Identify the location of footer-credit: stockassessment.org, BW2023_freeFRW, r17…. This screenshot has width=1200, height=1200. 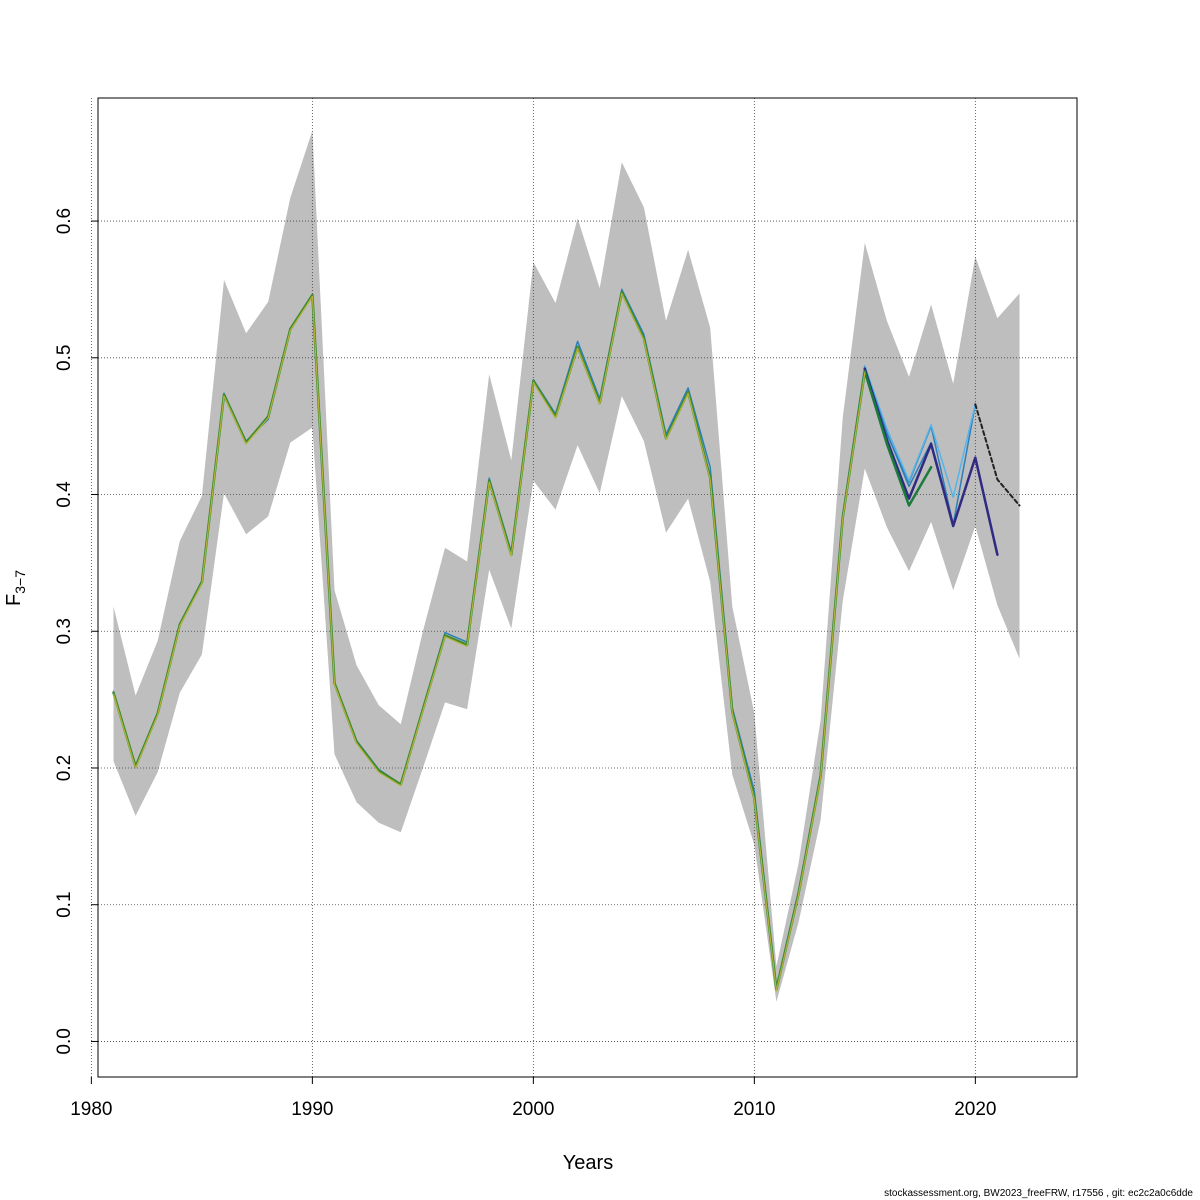
(1038, 1193).